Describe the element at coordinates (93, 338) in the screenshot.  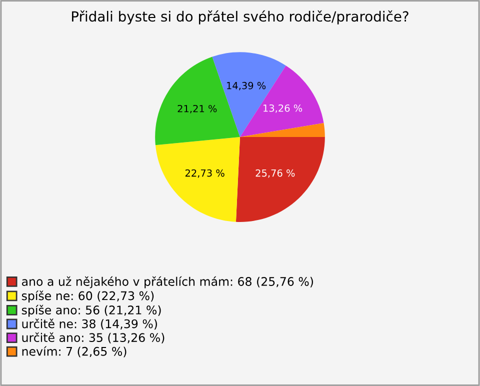
I see `legend-label: určitě ano: 35 (13,26 %)` at that location.